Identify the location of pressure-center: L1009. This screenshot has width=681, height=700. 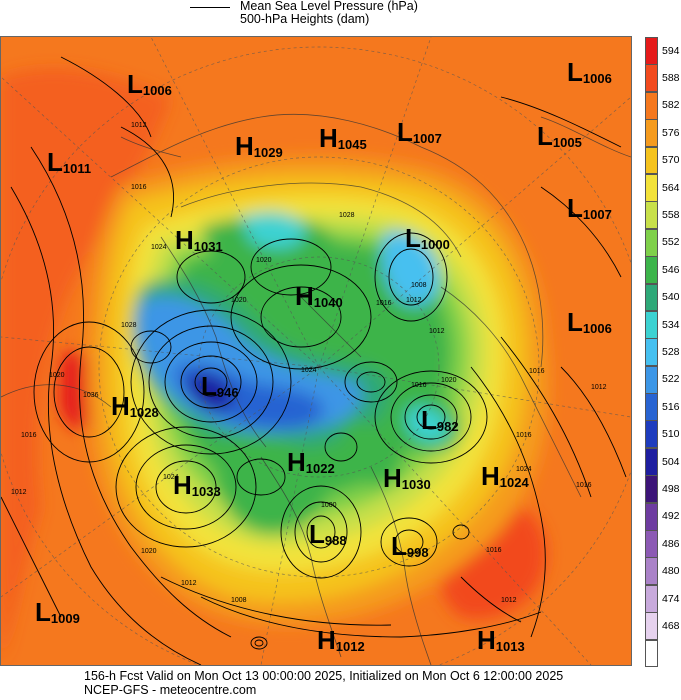
(57, 612).